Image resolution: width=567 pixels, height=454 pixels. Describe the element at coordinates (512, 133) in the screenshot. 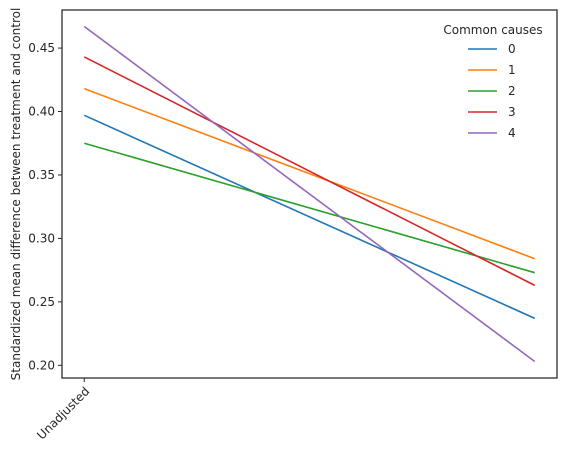

I see `legend-label-4: 4` at that location.